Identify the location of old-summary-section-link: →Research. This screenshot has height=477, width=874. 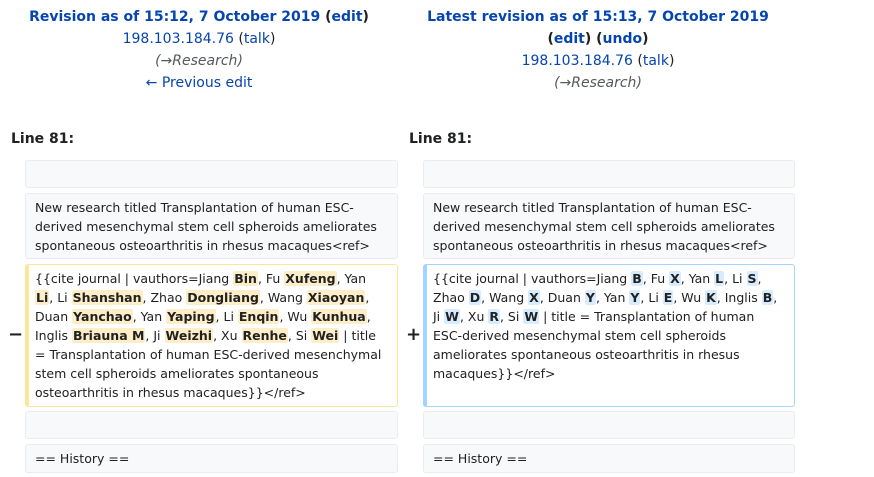
(199, 61).